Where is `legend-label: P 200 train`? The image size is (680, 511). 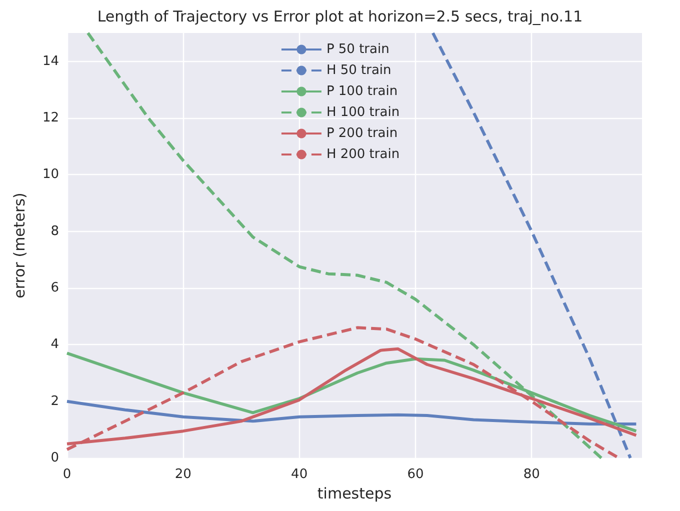
legend-label: P 200 train is located at coordinates (362, 133).